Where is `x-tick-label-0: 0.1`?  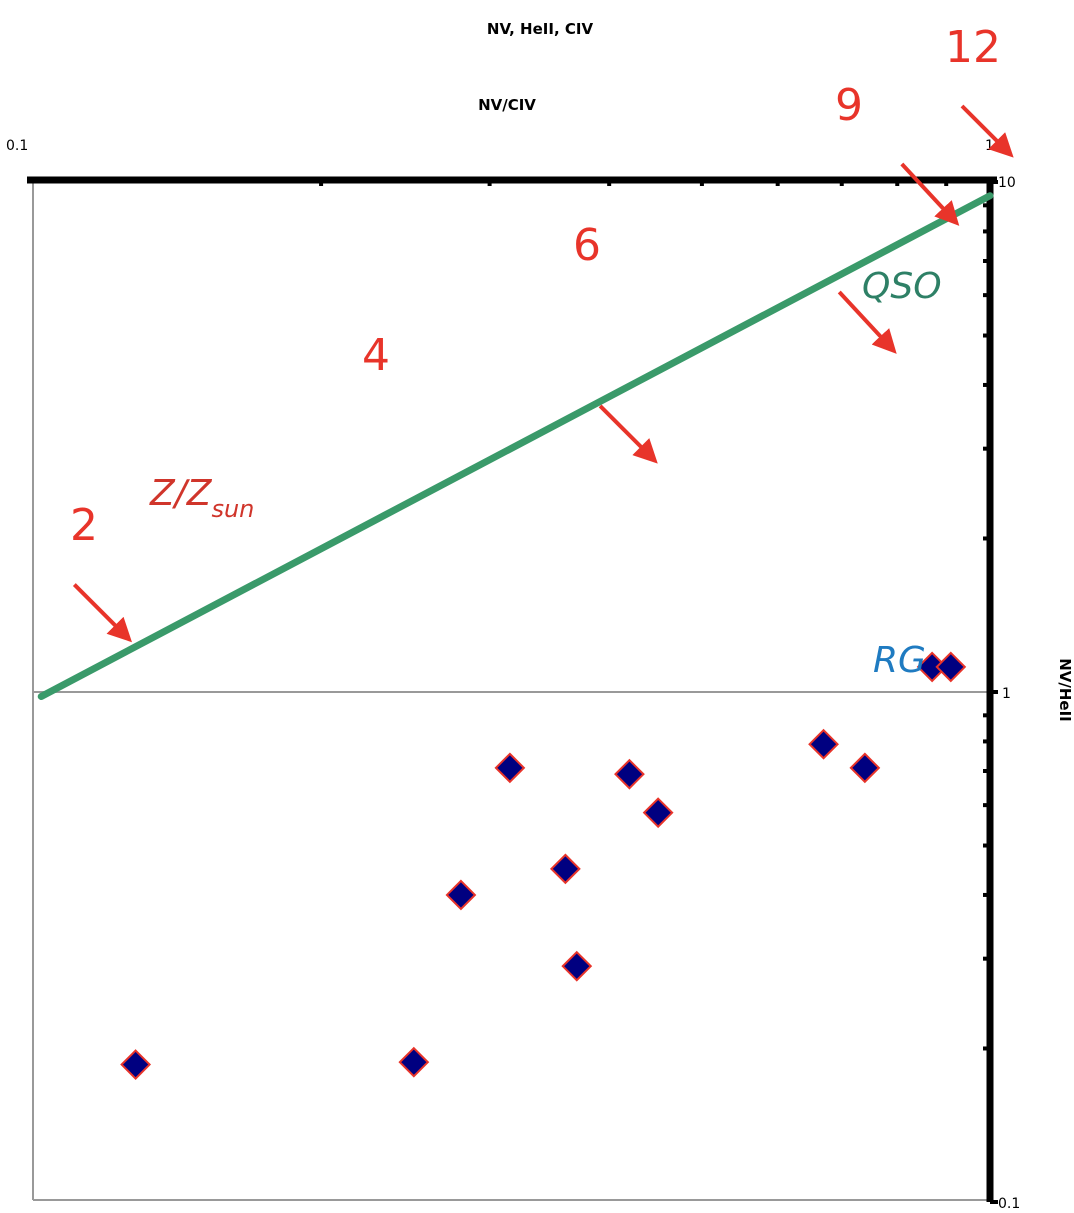
x-tick-label-0: 0.1 is located at coordinates (17, 146).